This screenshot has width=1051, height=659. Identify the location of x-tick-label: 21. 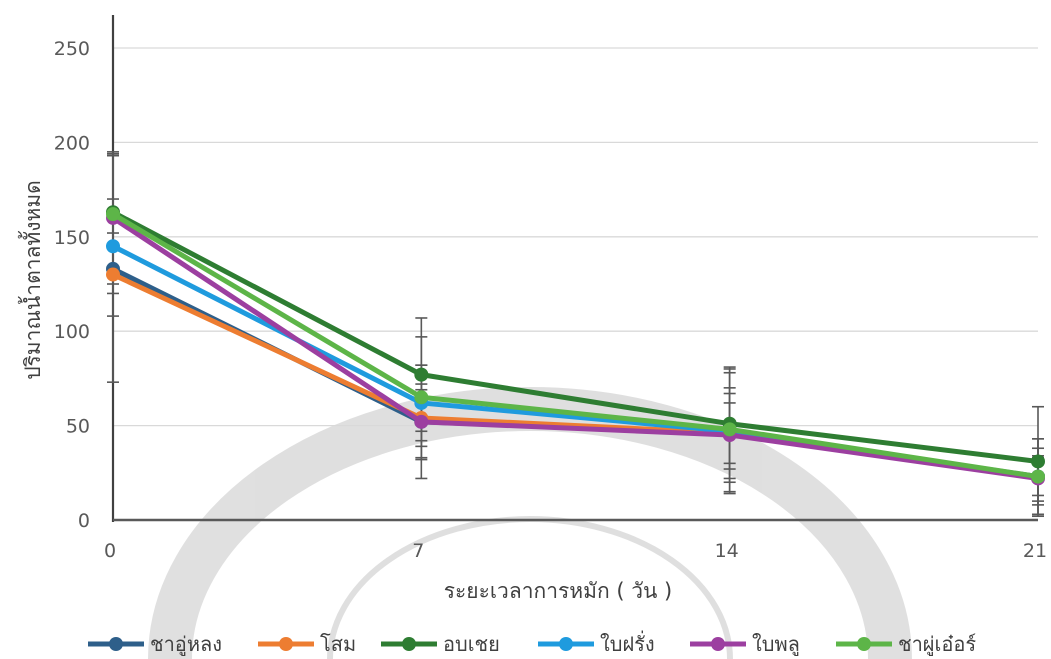
(1035, 551).